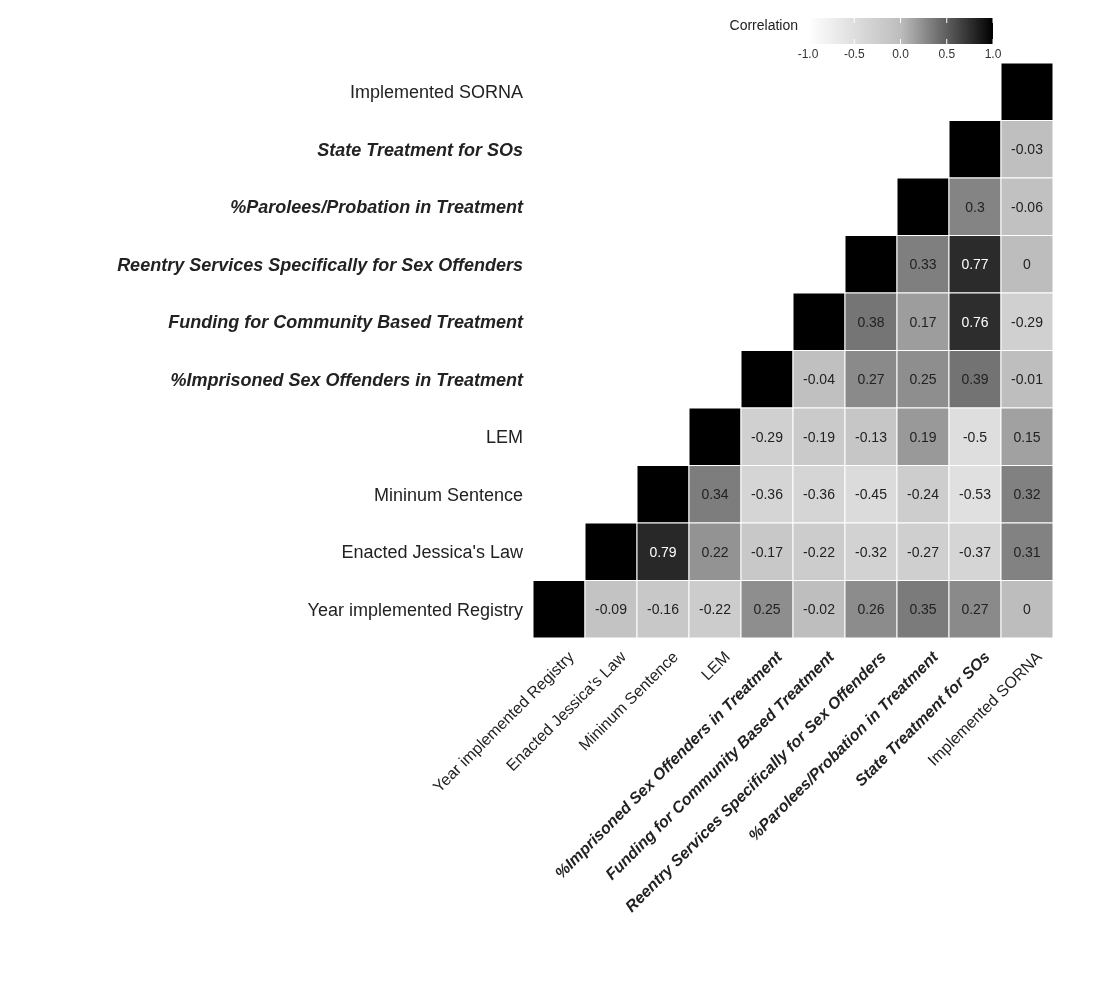 This screenshot has height=988, width=1100. I want to click on data-label: 0.31, so click(1027, 551).